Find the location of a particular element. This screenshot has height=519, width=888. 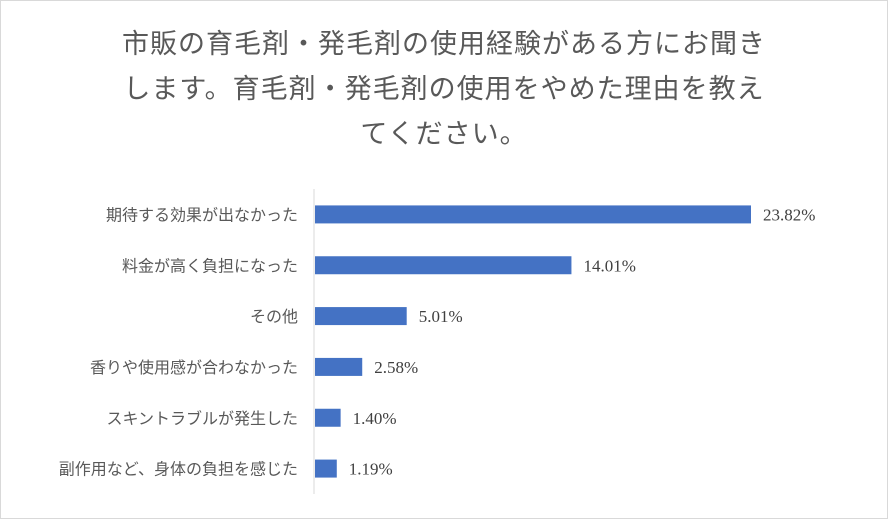

data-label: 1.19% is located at coordinates (371, 469).